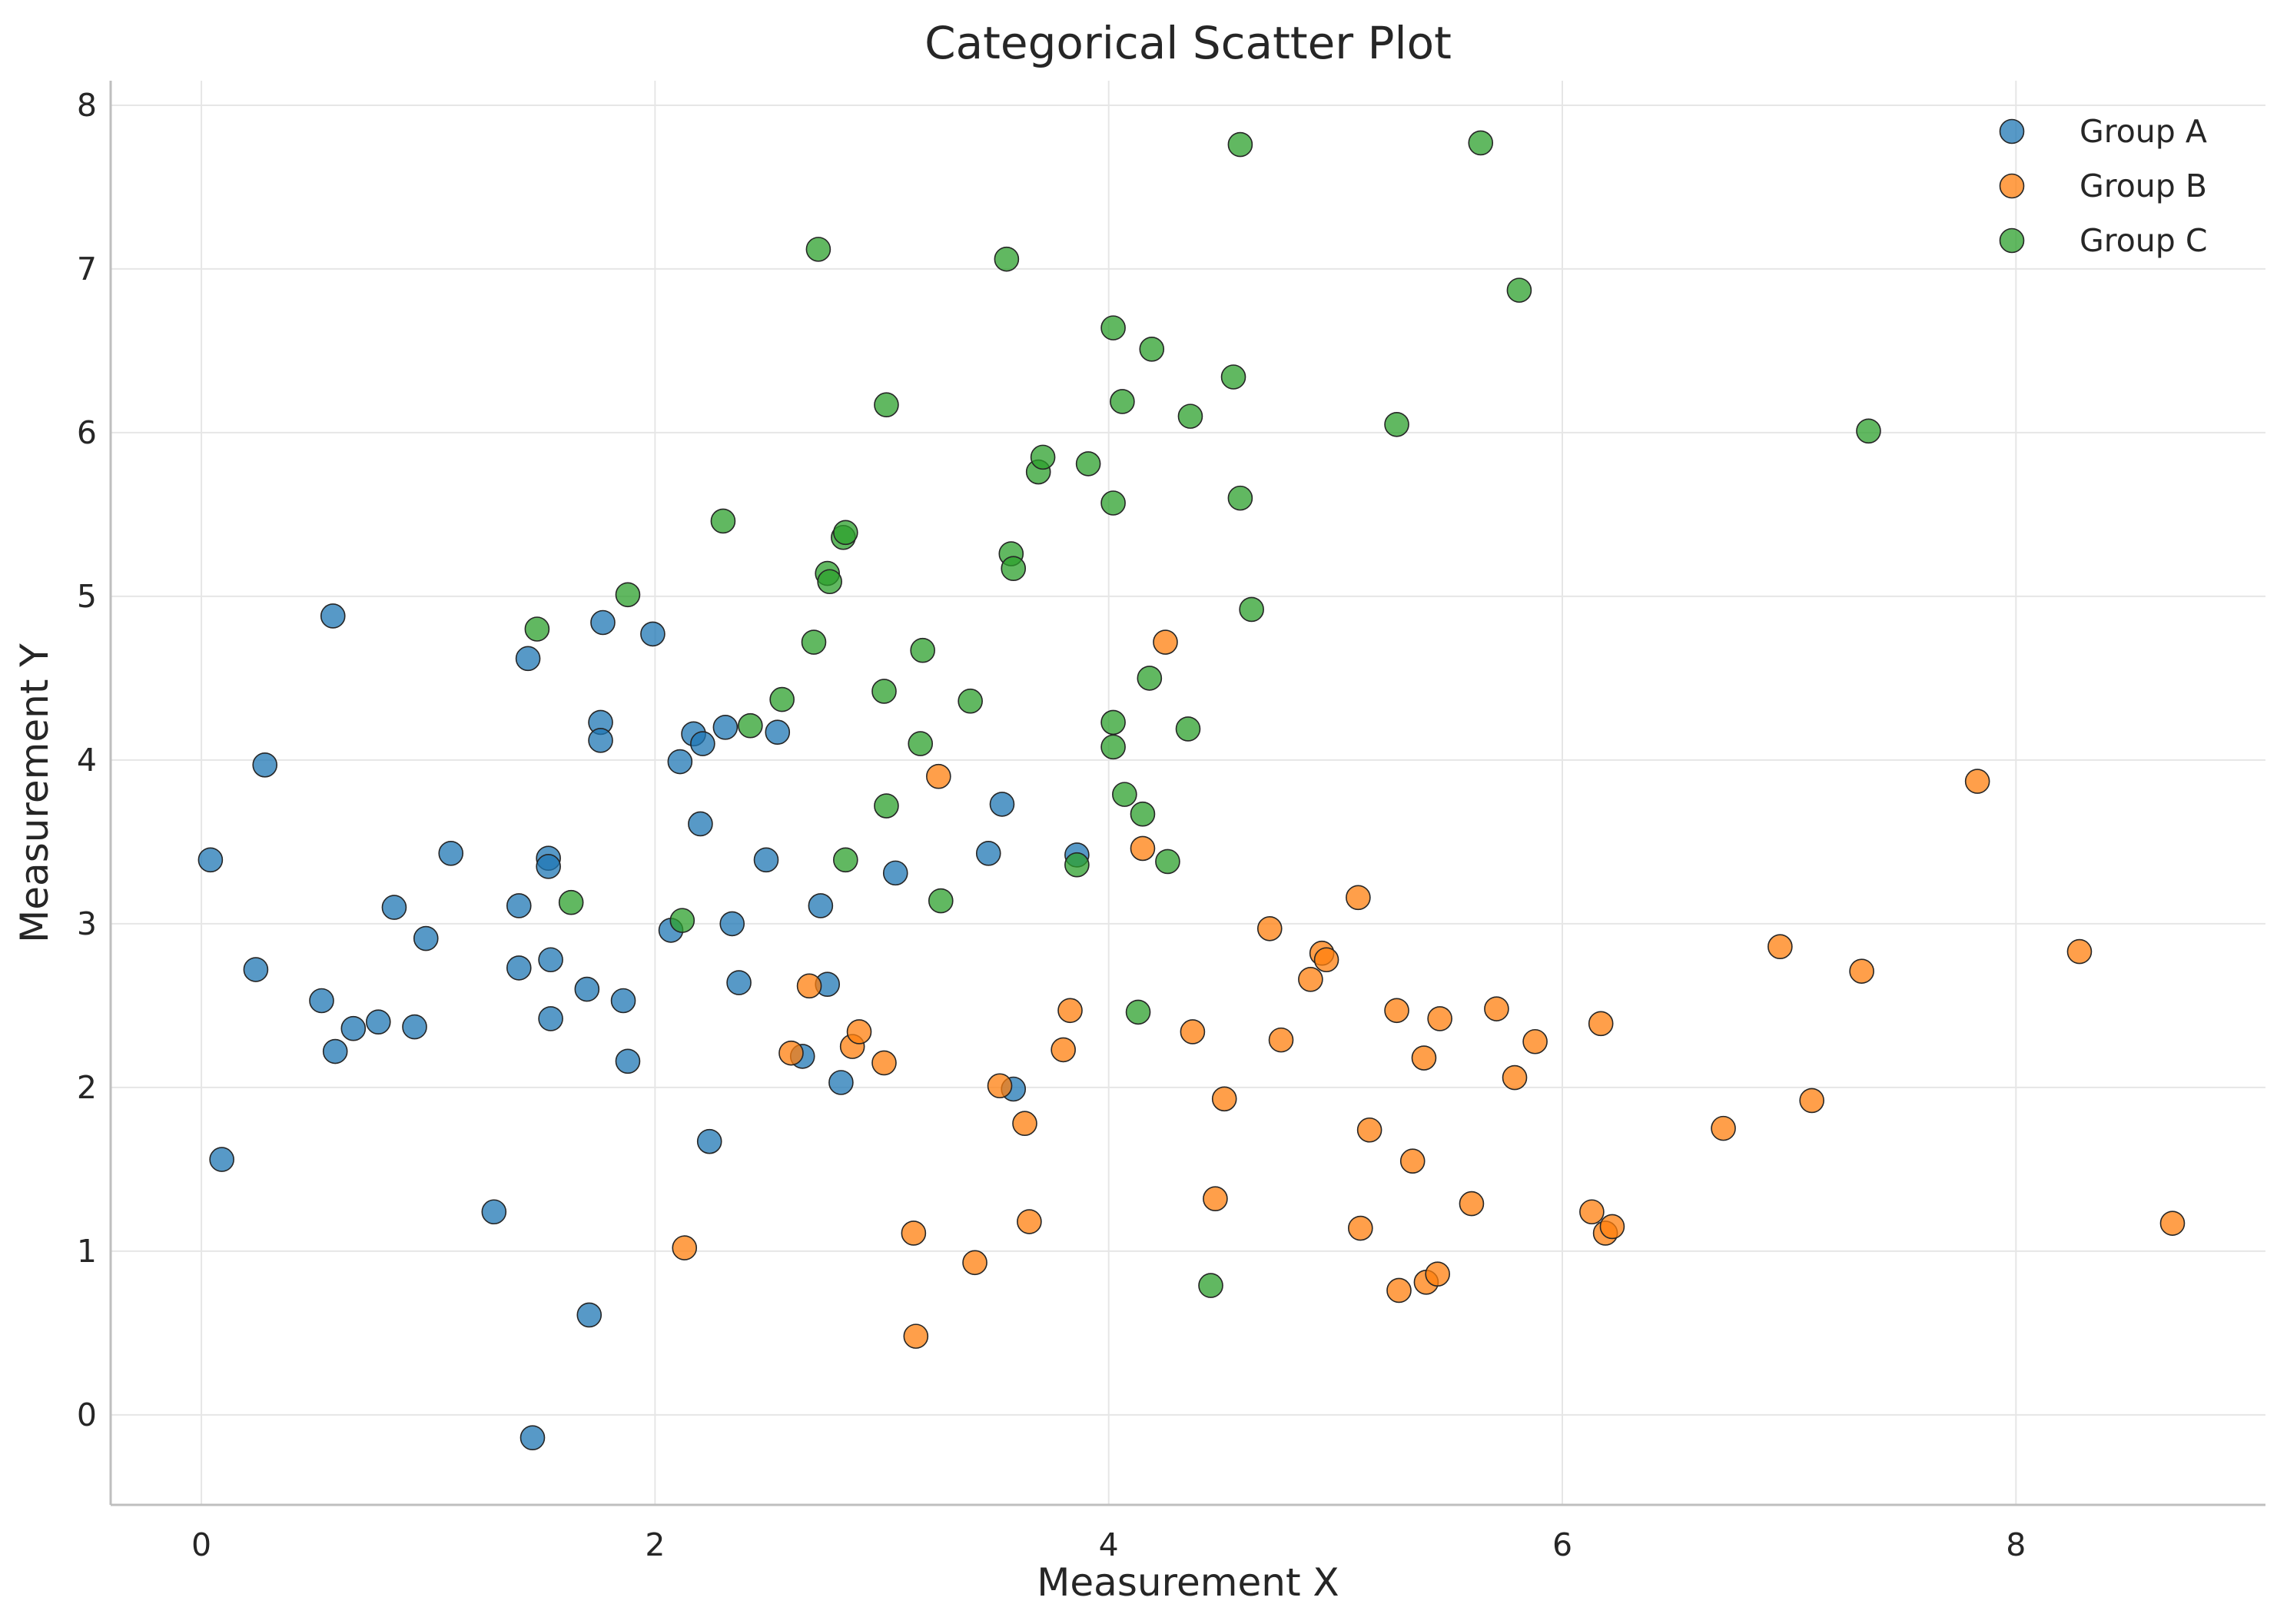 The image size is (2277, 1624). Describe the element at coordinates (87, 1087) in the screenshot. I see `y-tick-label: 2` at that location.